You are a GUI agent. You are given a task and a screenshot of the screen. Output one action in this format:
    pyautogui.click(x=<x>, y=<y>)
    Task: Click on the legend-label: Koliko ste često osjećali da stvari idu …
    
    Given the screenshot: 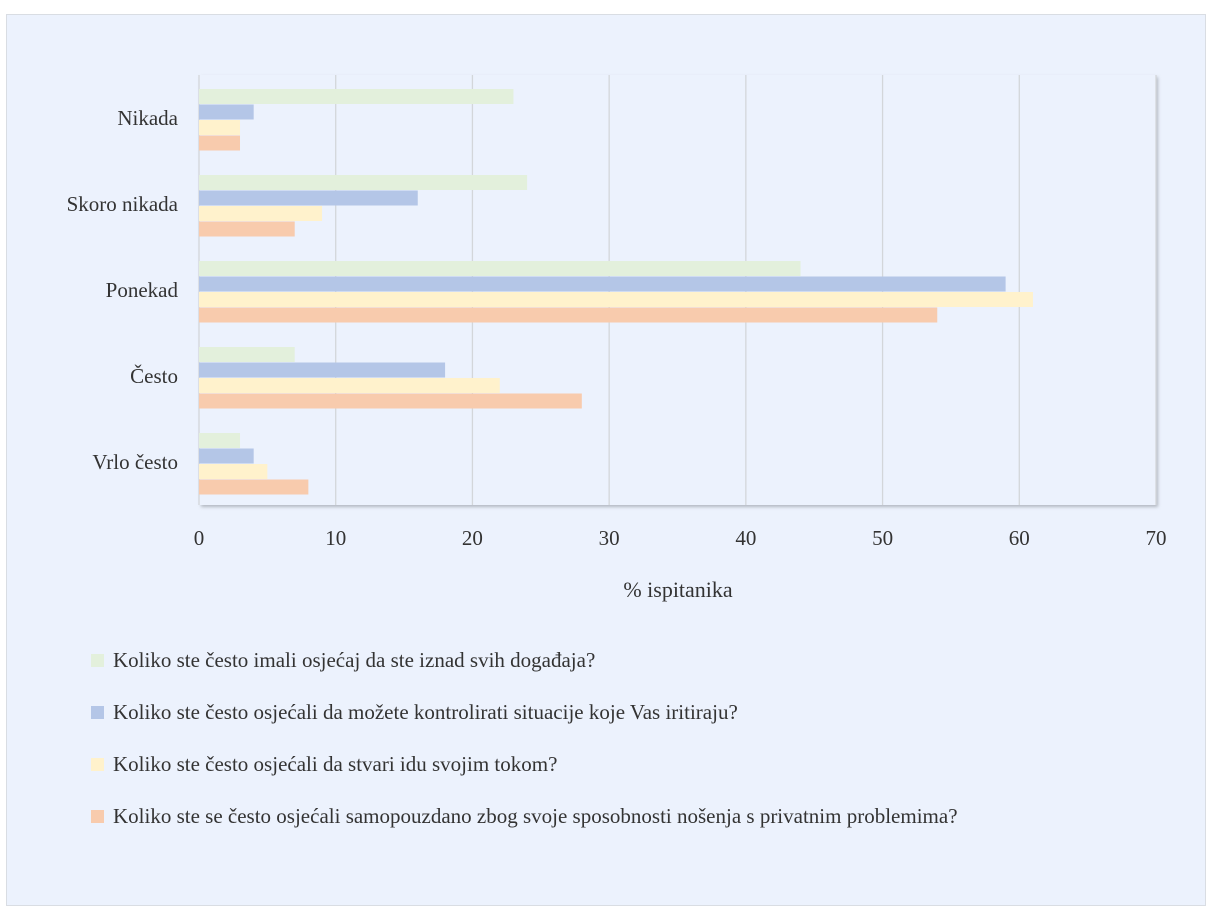 What is the action you would take?
    pyautogui.click(x=335, y=763)
    